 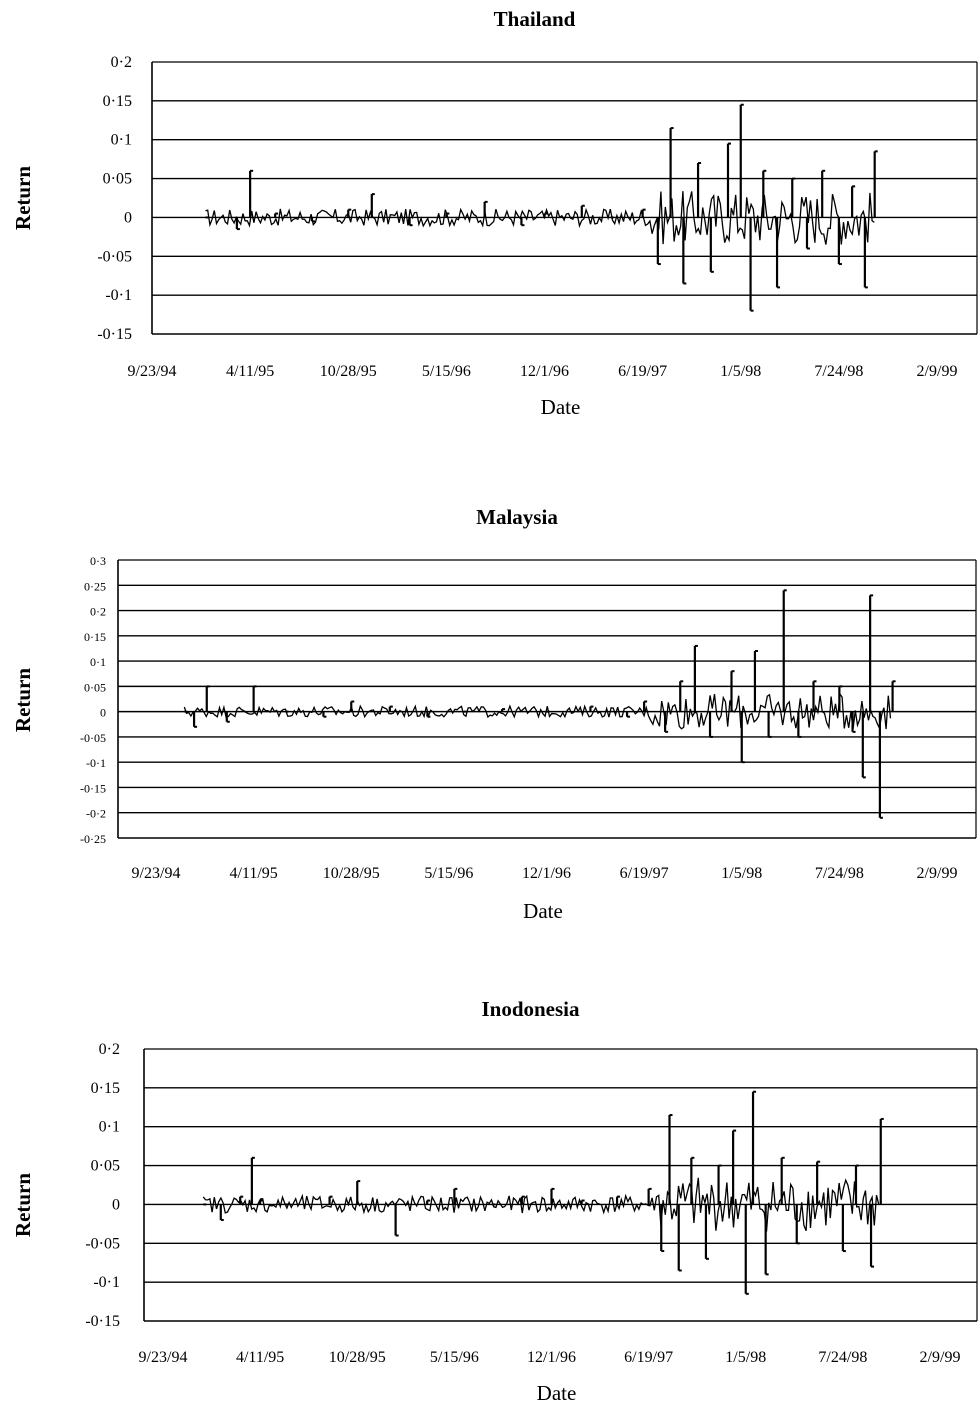 I want to click on chart-title: Malaysia, so click(x=517, y=517).